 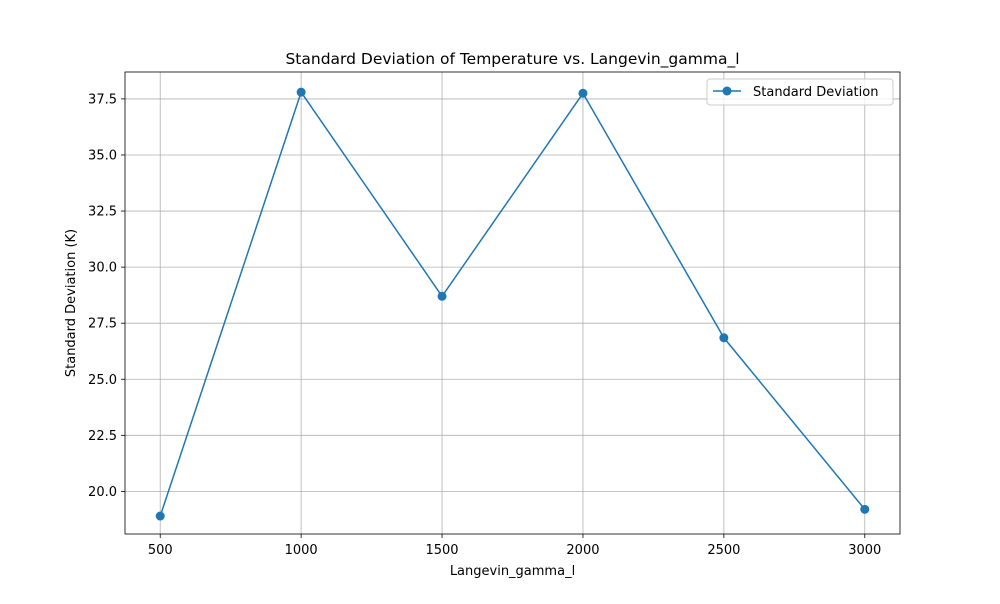 What do you see at coordinates (102, 212) in the screenshot?
I see `y-tick-label: 32.5` at bounding box center [102, 212].